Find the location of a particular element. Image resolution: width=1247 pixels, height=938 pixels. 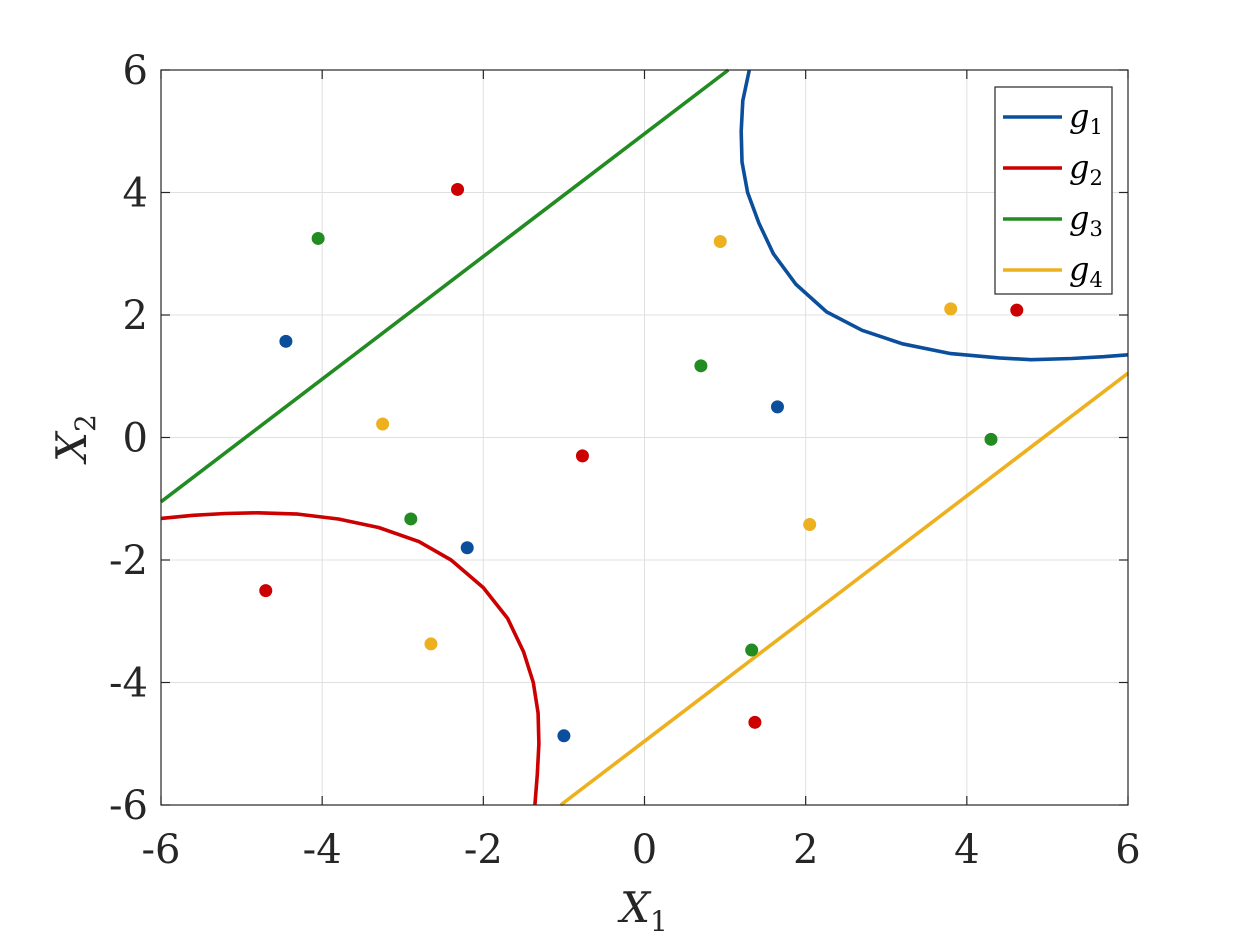

y-tick-label: -6 is located at coordinates (128, 806).